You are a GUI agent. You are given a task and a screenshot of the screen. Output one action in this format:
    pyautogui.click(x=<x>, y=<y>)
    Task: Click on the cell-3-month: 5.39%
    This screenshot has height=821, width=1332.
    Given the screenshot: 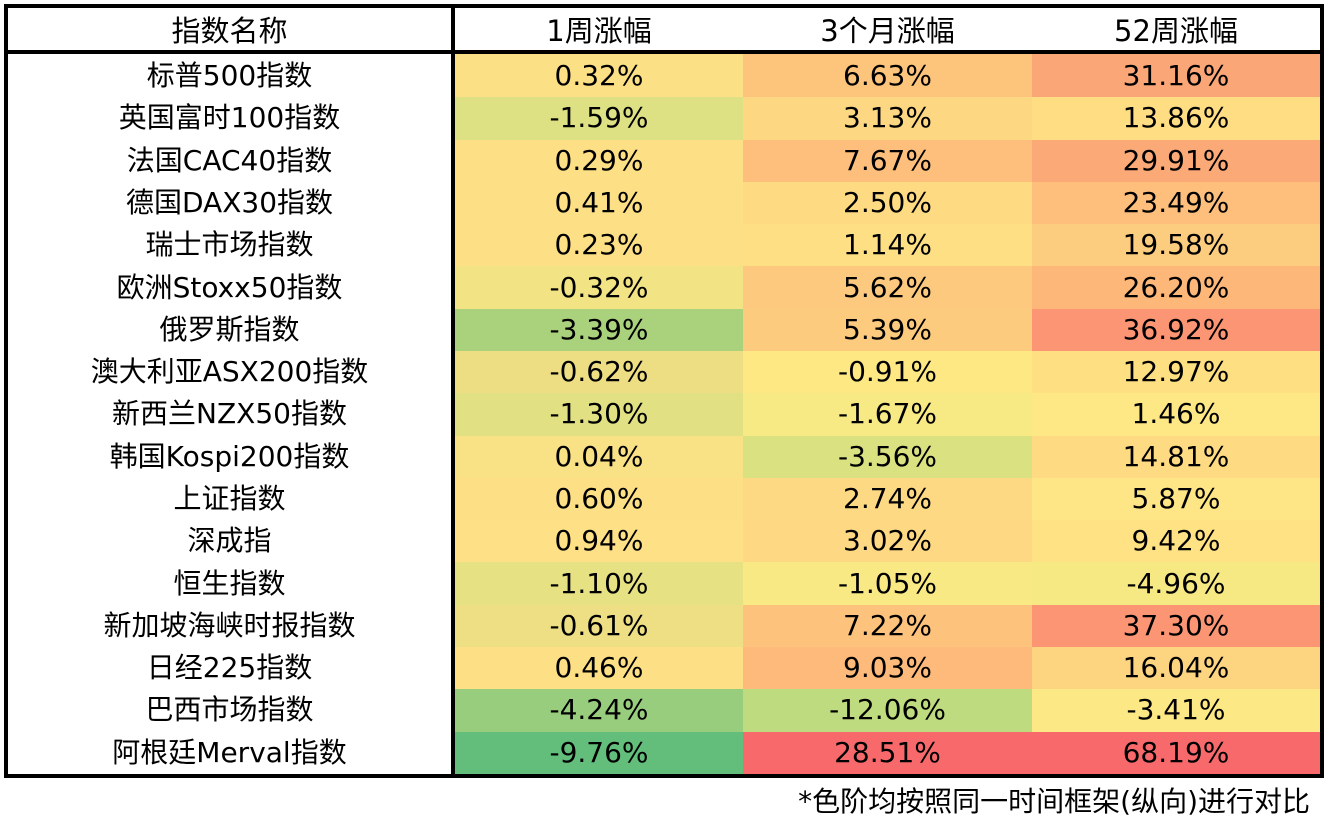 What is the action you would take?
    pyautogui.click(x=887, y=329)
    